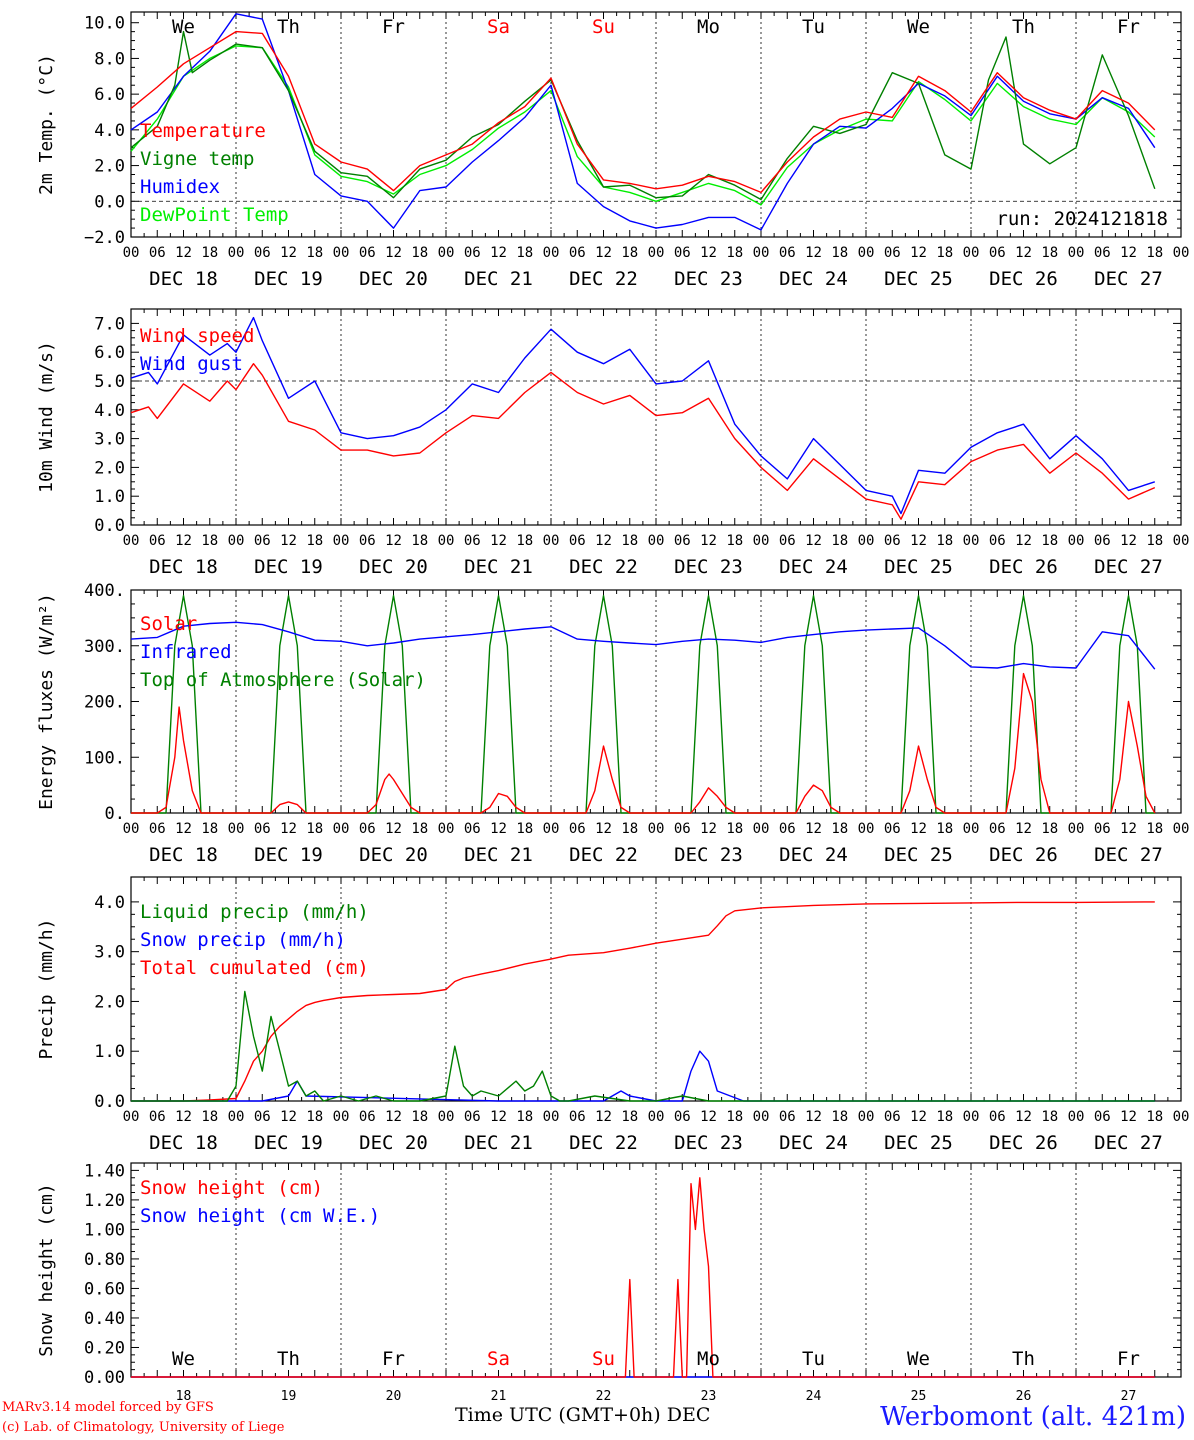 This screenshot has height=1440, width=1194. Describe the element at coordinates (46, 124) in the screenshot. I see `y-axis-title: 2m Temp. (°C)` at that location.